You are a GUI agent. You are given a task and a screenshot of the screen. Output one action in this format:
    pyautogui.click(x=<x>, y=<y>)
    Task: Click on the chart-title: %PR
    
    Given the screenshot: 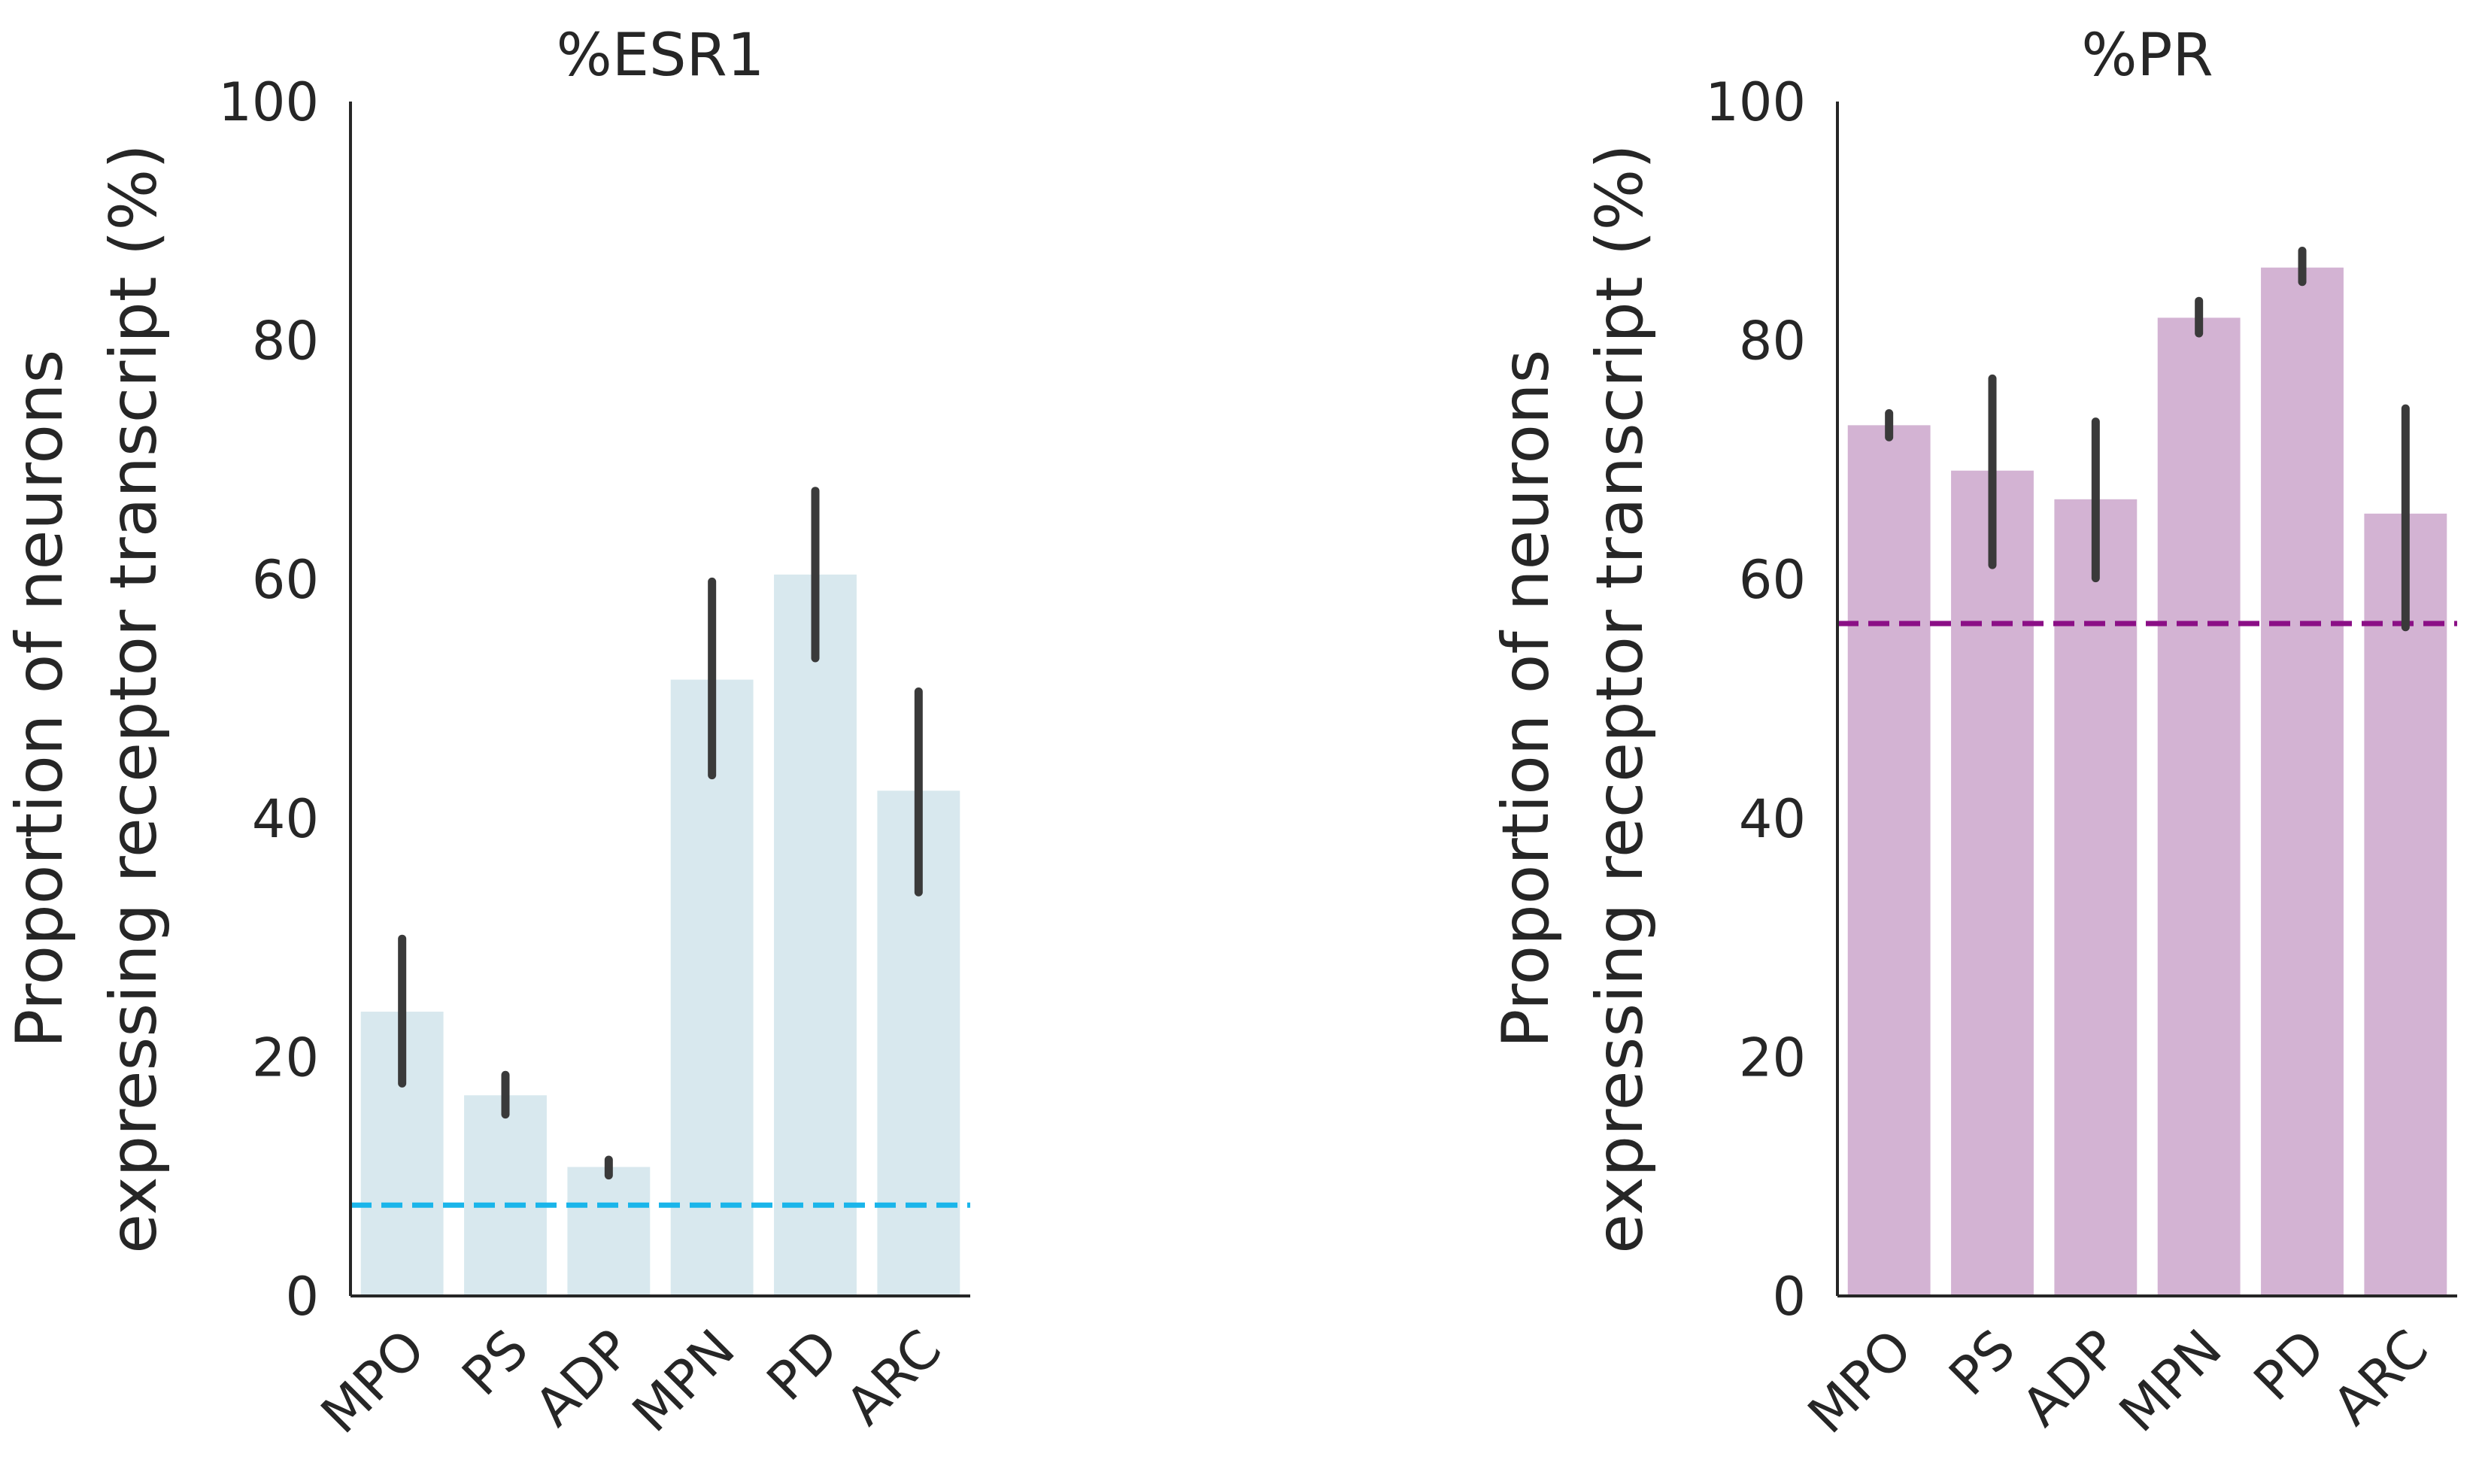 What is the action you would take?
    pyautogui.click(x=2147, y=56)
    